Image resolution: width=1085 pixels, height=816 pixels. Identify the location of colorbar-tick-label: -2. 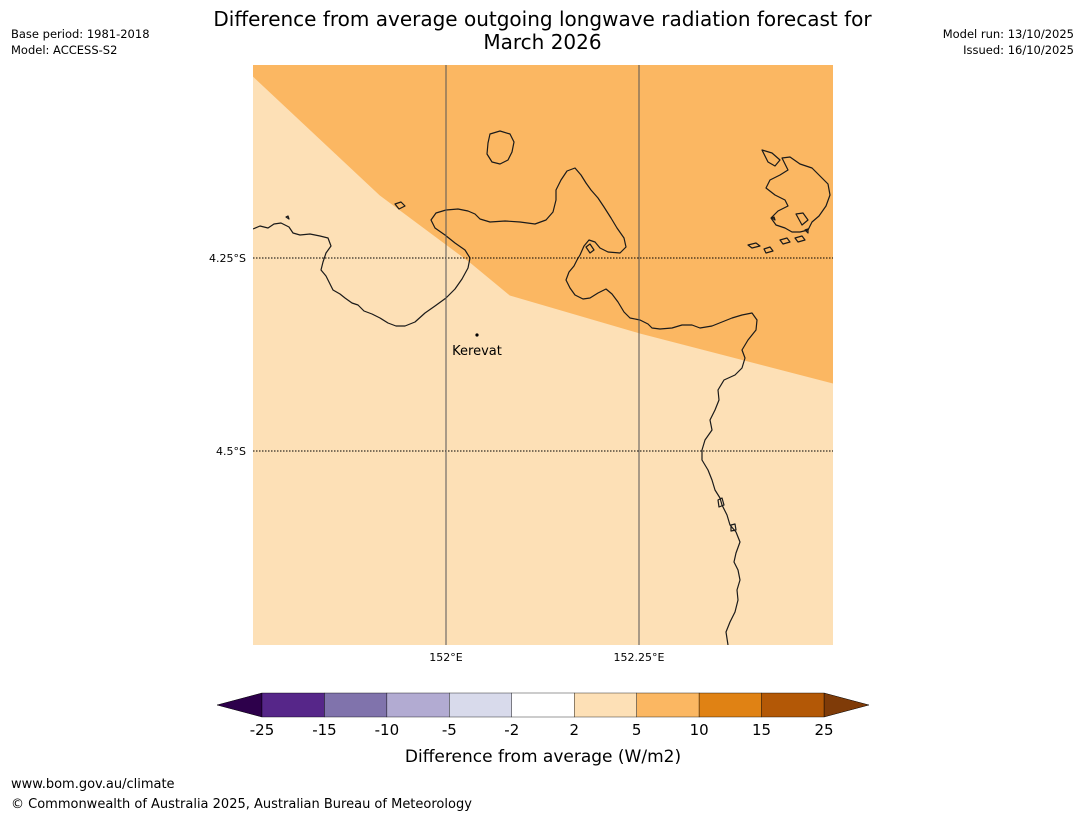
(511, 730).